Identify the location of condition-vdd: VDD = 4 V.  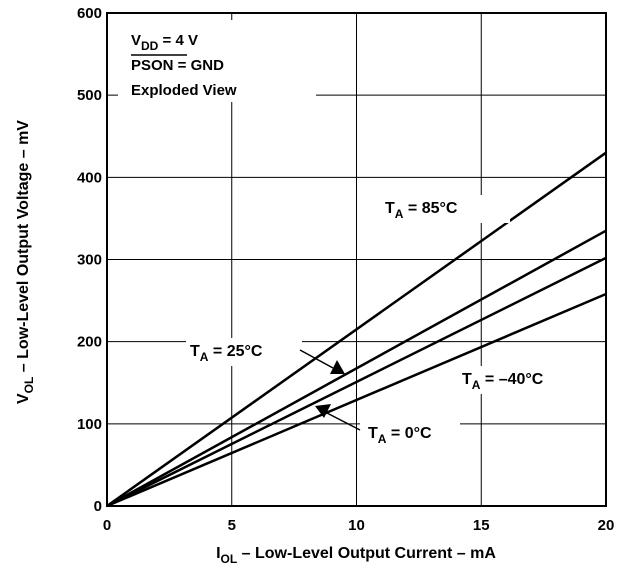
(164, 42).